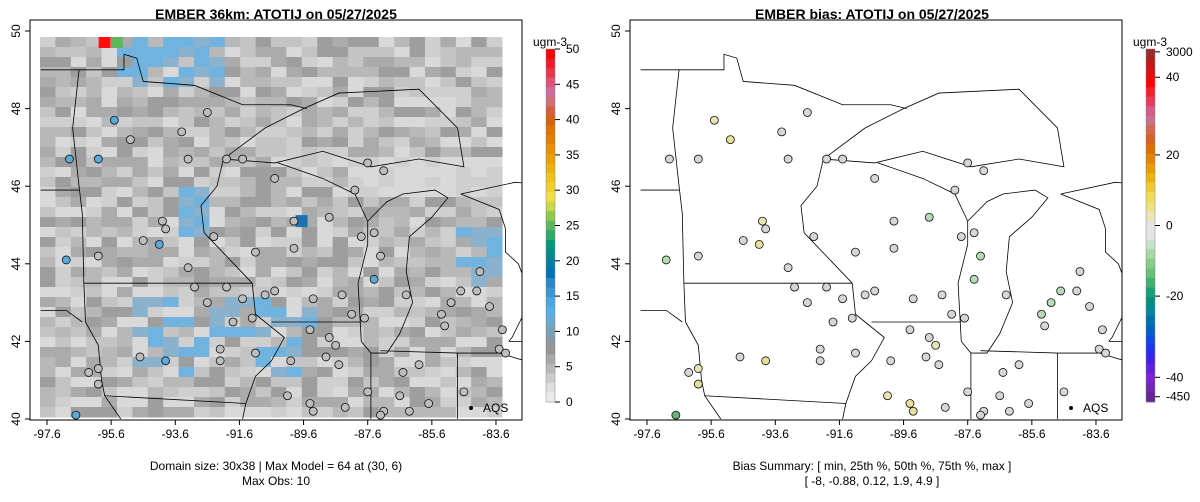 The image size is (1200, 502). What do you see at coordinates (496, 434) in the screenshot?
I see `x-tick-label: -83.6` at bounding box center [496, 434].